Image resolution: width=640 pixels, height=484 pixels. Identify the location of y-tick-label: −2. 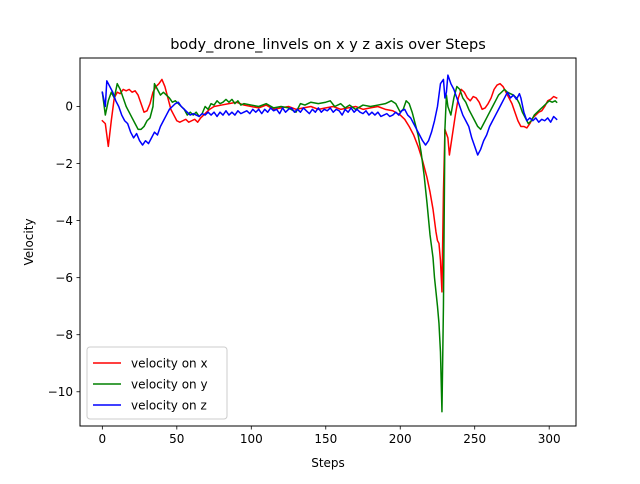
(64, 164).